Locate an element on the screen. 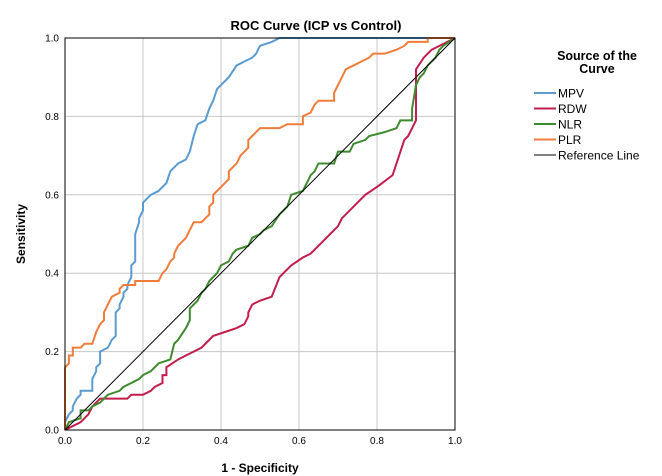 The height and width of the screenshot is (476, 662). legend-label-nlr: NLR is located at coordinates (570, 125).